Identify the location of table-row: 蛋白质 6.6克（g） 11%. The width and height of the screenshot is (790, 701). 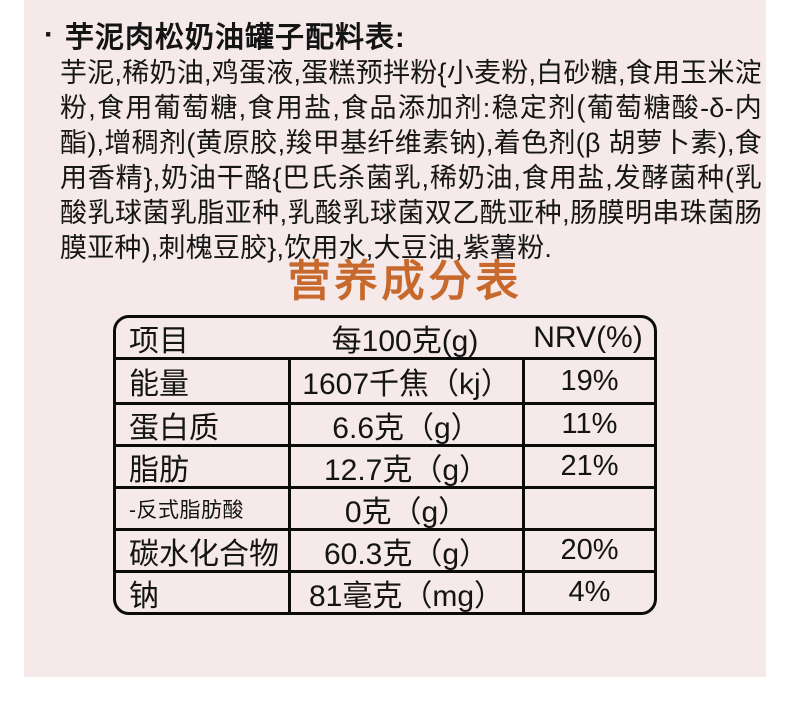
(385, 423).